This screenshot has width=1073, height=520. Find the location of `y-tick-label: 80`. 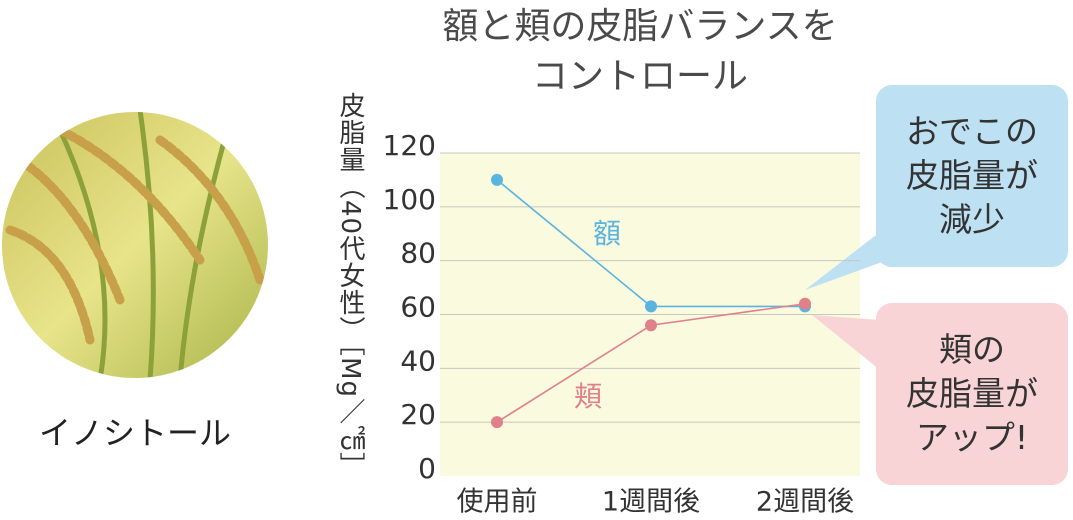

y-tick-label: 80 is located at coordinates (418, 253).